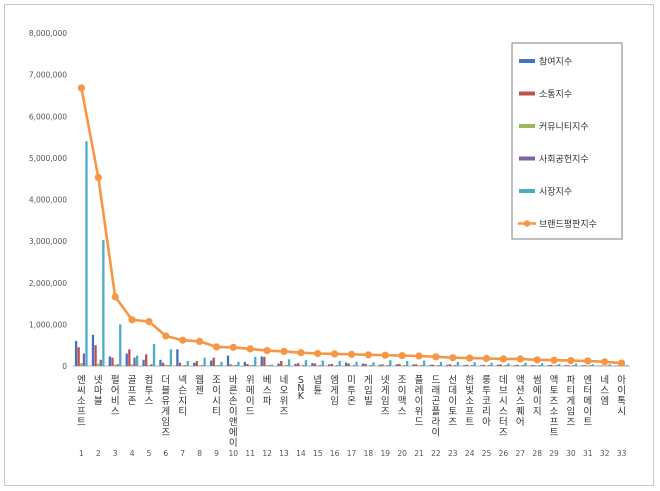 The height and width of the screenshot is (491, 660). Describe the element at coordinates (48, 283) in the screenshot. I see `y-tick-label: 2,000,000` at that location.